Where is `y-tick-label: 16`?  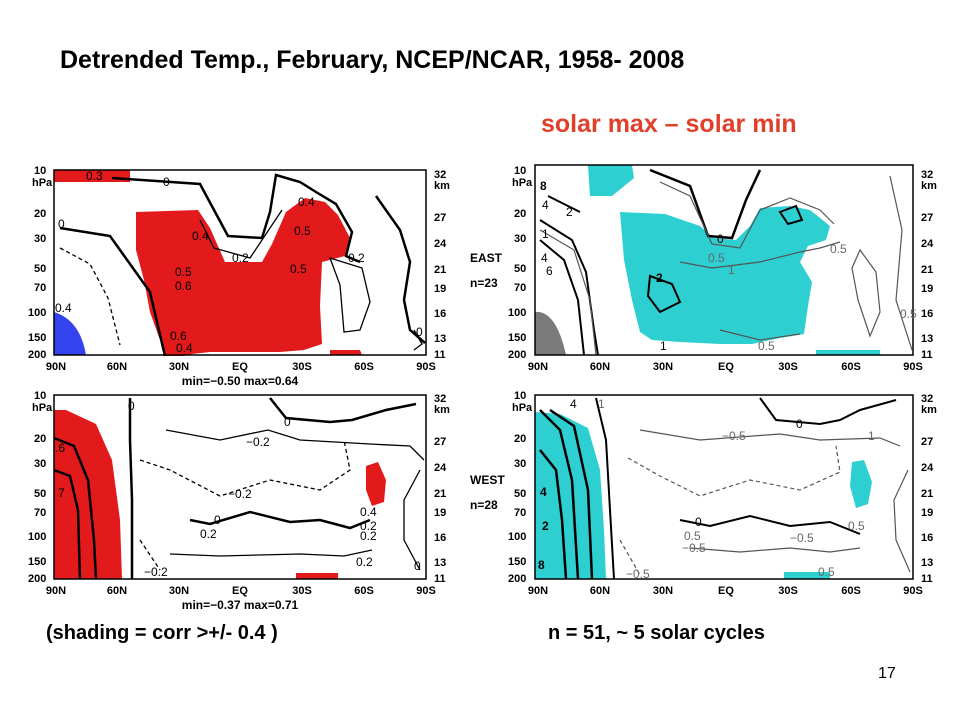
y-tick-label: 16 is located at coordinates (927, 314).